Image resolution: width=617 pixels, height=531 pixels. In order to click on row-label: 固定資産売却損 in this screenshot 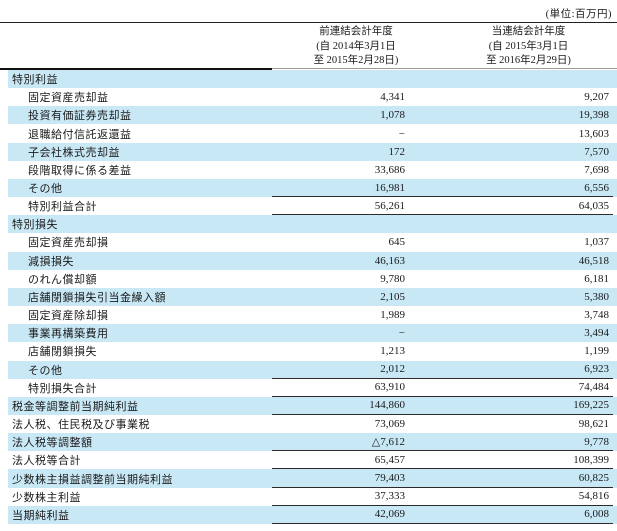, I will do `click(68, 243)`.